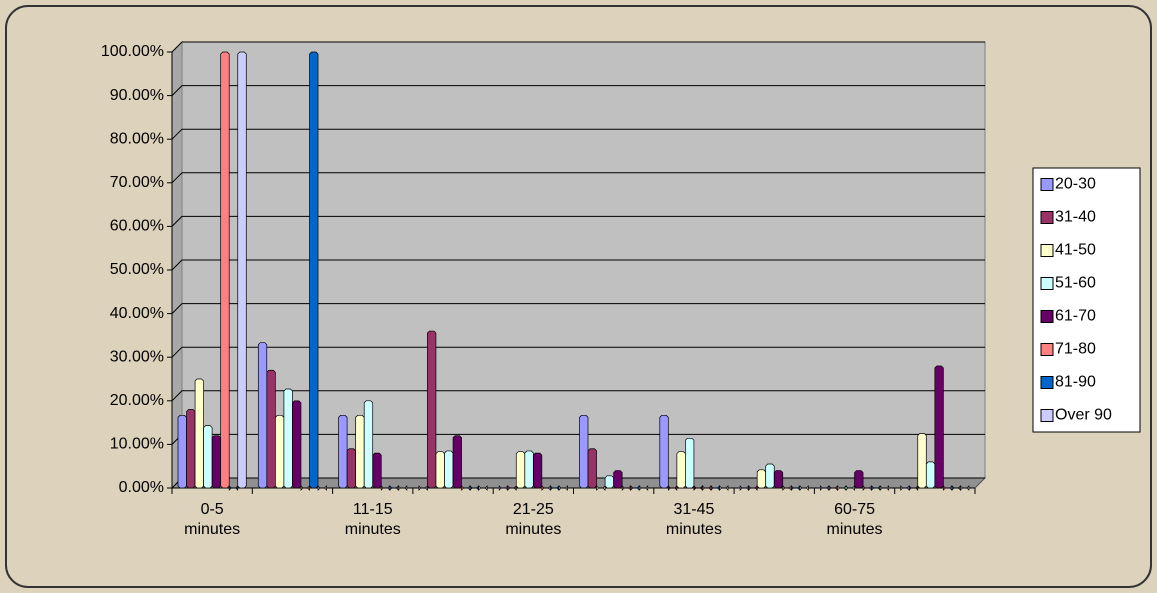  I want to click on y-tick-label: 80.00%, so click(137, 138).